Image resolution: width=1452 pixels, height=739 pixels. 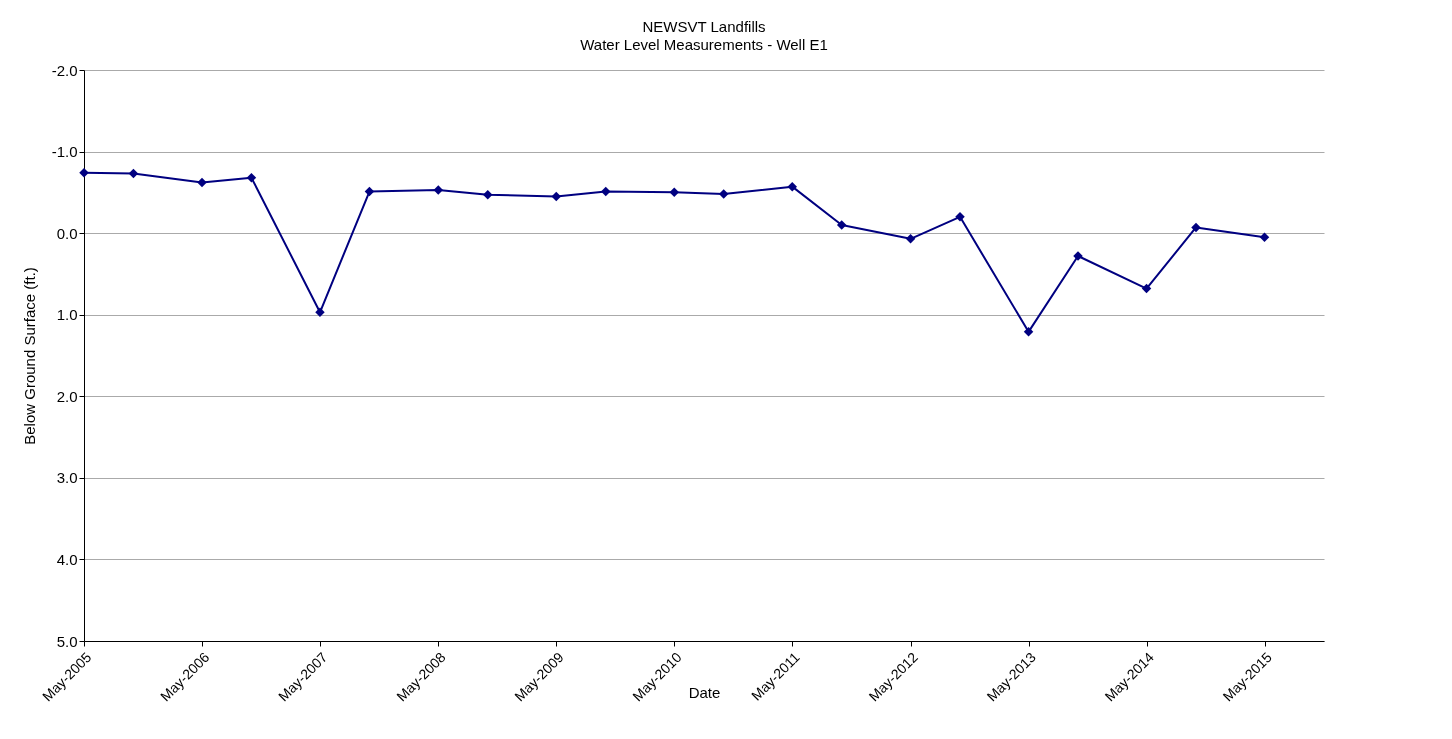 What do you see at coordinates (67, 233) in the screenshot?
I see `y-tick-label: 0.0` at bounding box center [67, 233].